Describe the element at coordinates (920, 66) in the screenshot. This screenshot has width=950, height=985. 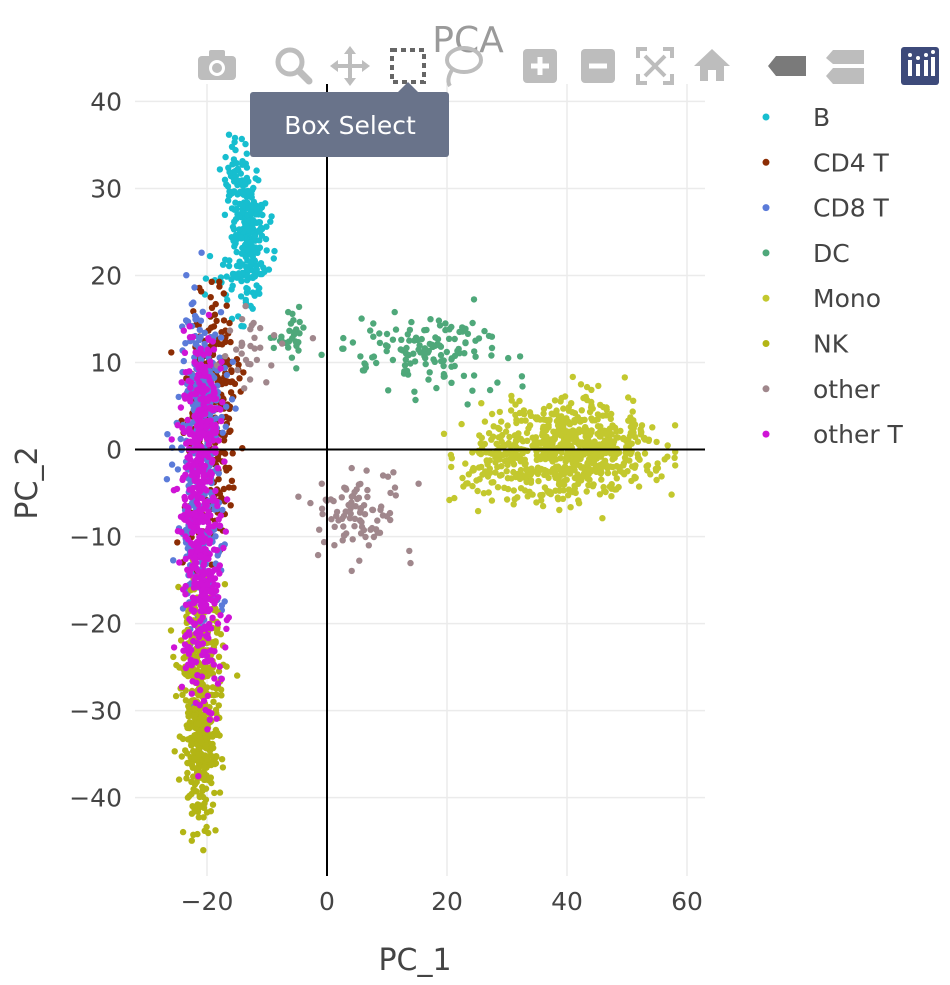
I see `plotly-logo-icon` at that location.